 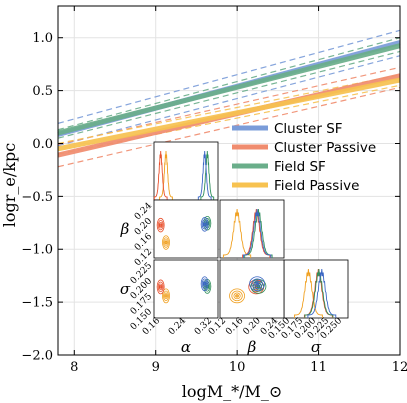 I want to click on y-tick-label: −2.0, so click(x=37, y=356).